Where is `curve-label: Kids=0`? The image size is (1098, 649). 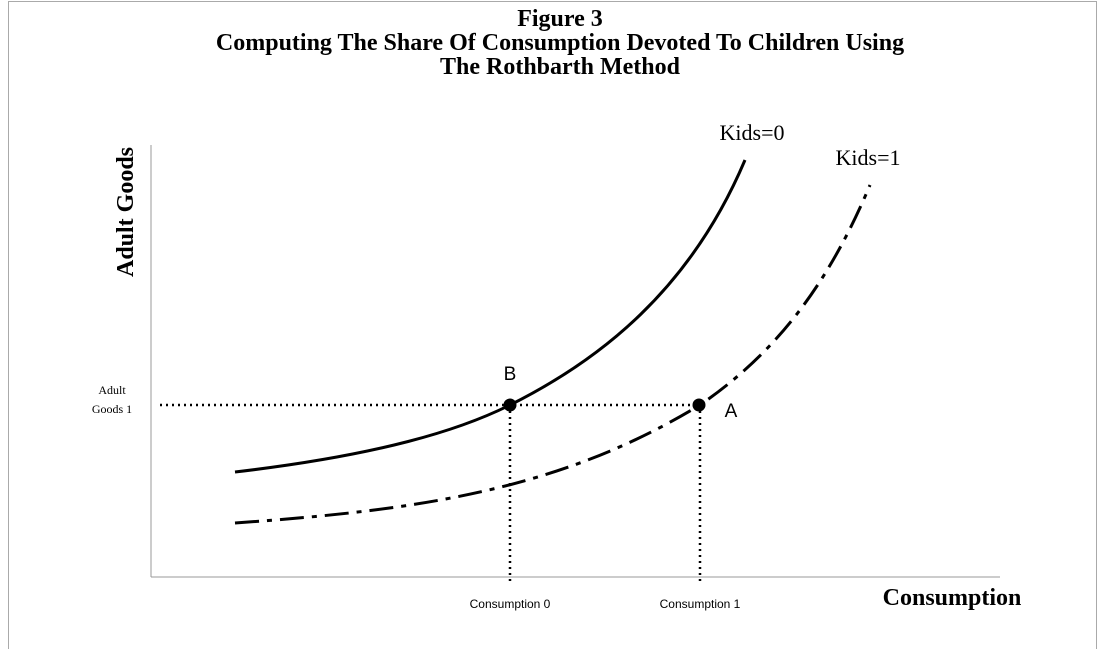 curve-label: Kids=0 is located at coordinates (752, 132).